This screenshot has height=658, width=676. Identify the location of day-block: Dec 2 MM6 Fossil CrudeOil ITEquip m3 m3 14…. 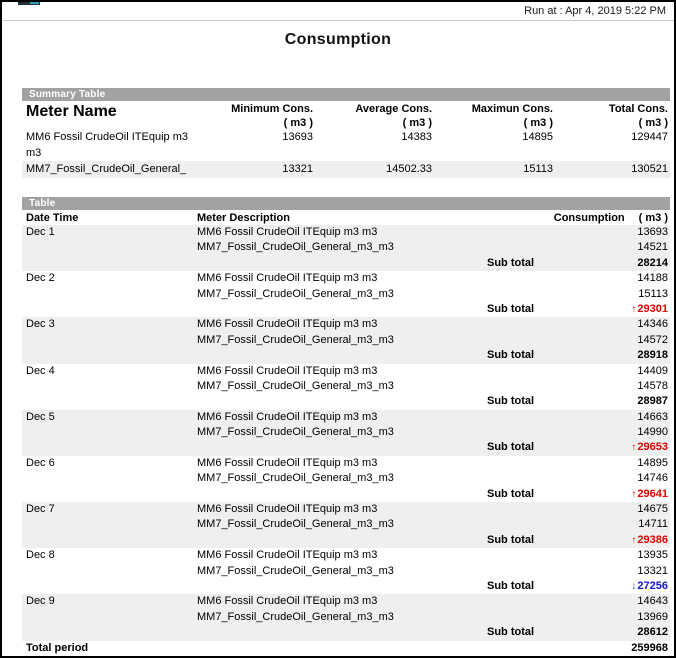
(346, 294).